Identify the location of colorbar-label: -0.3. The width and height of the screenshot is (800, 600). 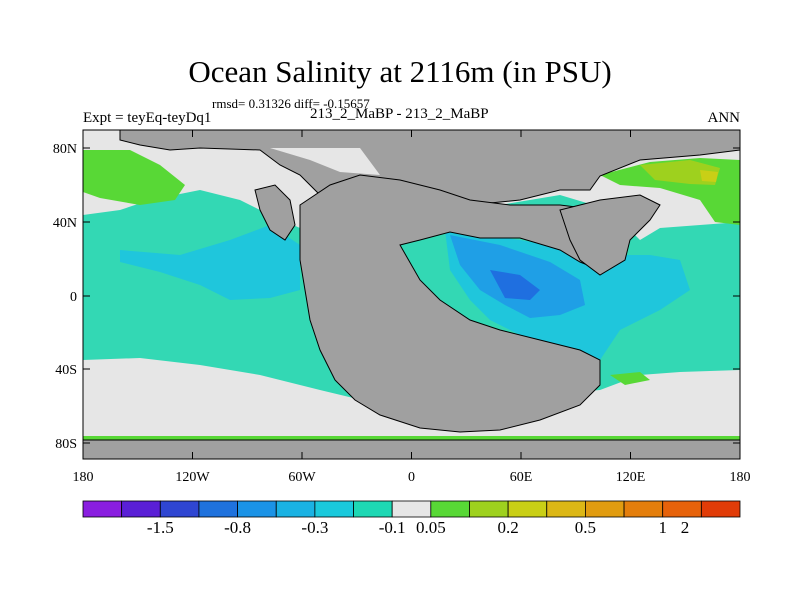
(314, 527).